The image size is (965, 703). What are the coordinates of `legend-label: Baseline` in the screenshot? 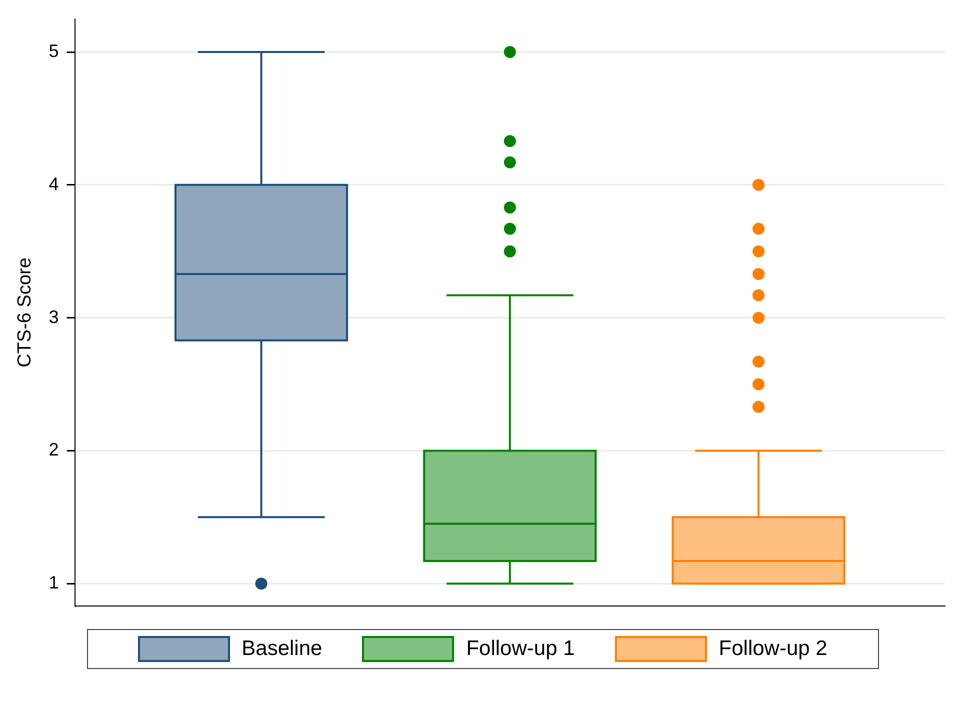 It's located at (282, 649).